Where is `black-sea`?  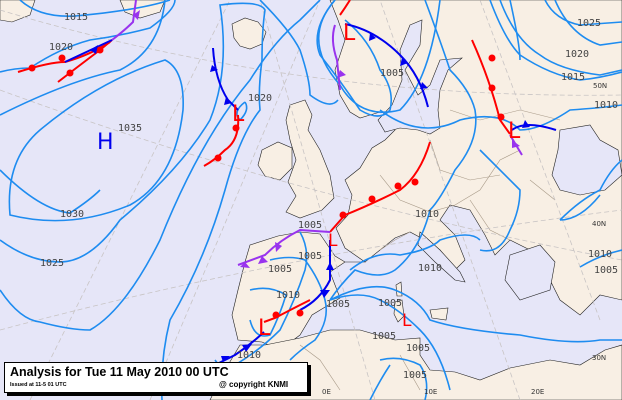 black-sea is located at coordinates (586, 160).